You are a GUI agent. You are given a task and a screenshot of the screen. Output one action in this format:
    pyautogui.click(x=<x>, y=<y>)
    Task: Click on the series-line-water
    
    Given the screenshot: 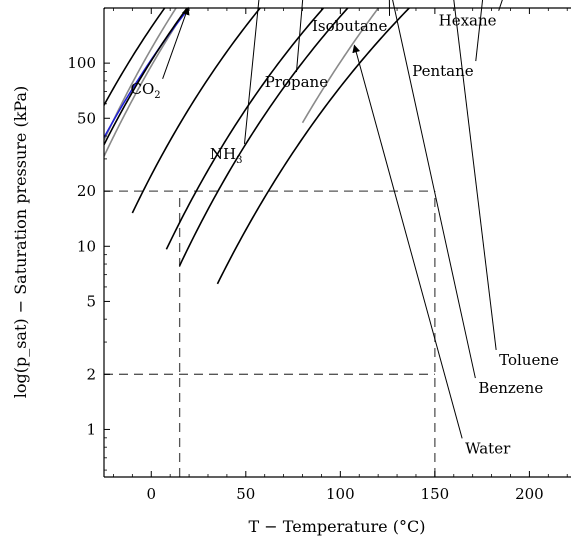 What is the action you would take?
    pyautogui.click(x=340, y=66)
    